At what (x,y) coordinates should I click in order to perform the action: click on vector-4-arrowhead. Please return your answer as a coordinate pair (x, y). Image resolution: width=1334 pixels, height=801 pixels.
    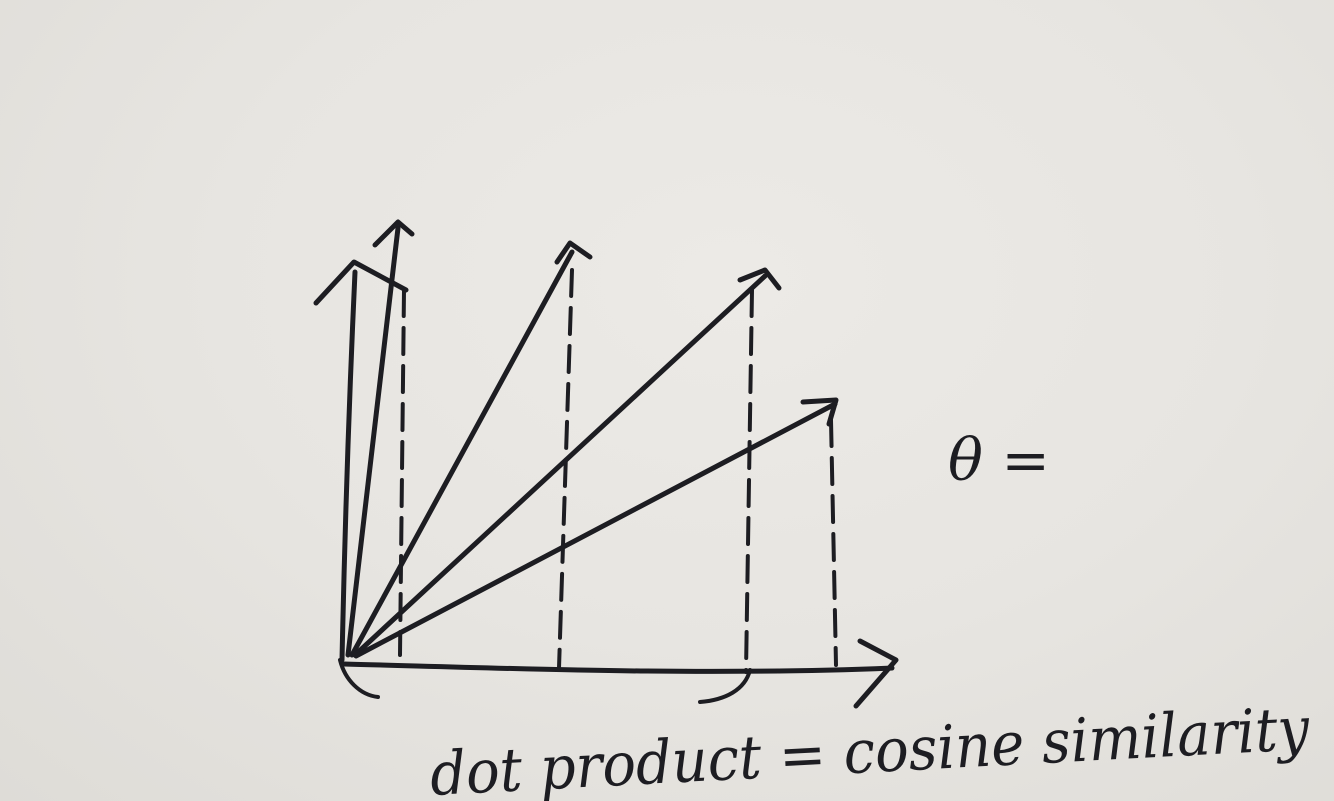
    Looking at the image, I should click on (819, 412).